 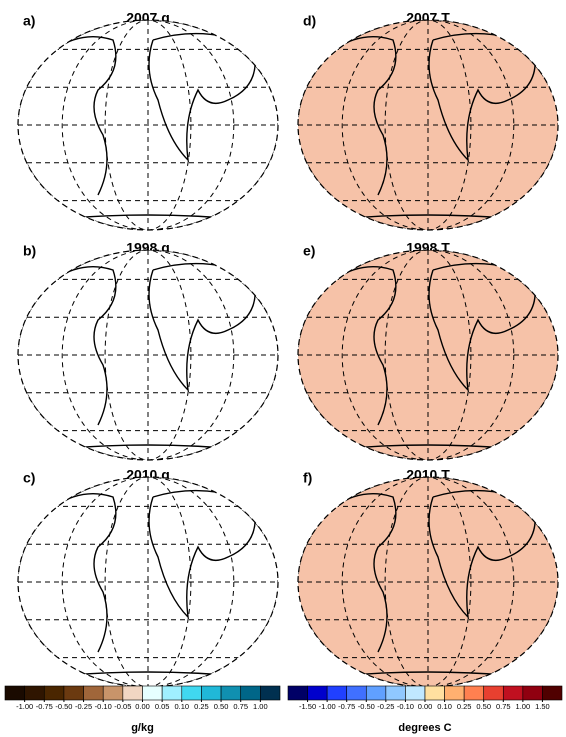 What do you see at coordinates (307, 706) in the screenshot?
I see `colorbar-tick-label: -1.50` at bounding box center [307, 706].